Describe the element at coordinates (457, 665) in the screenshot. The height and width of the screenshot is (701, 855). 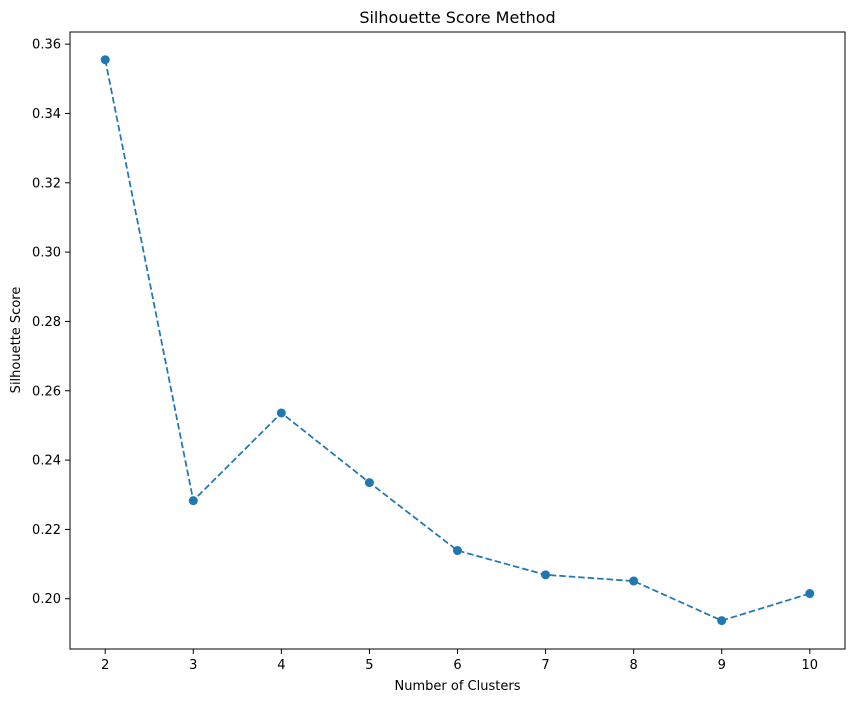
I see `x-tick-label: 6` at that location.